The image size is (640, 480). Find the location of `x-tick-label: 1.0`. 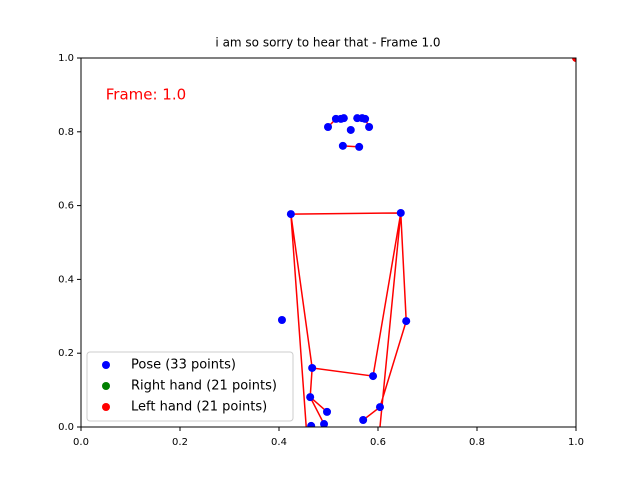

x-tick-label: 1.0 is located at coordinates (576, 442).